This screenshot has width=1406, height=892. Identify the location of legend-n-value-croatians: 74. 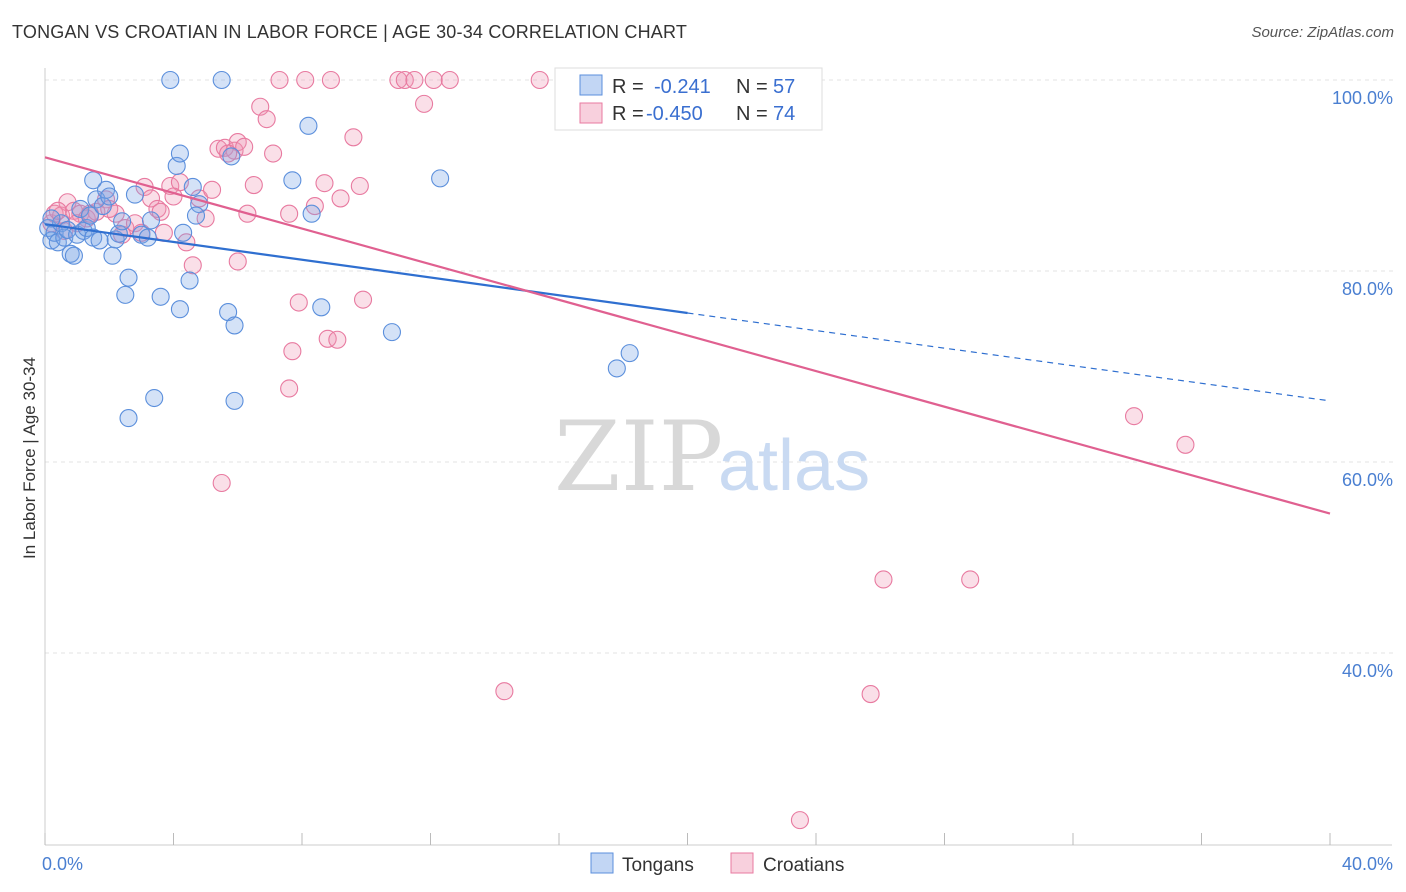
(784, 114).